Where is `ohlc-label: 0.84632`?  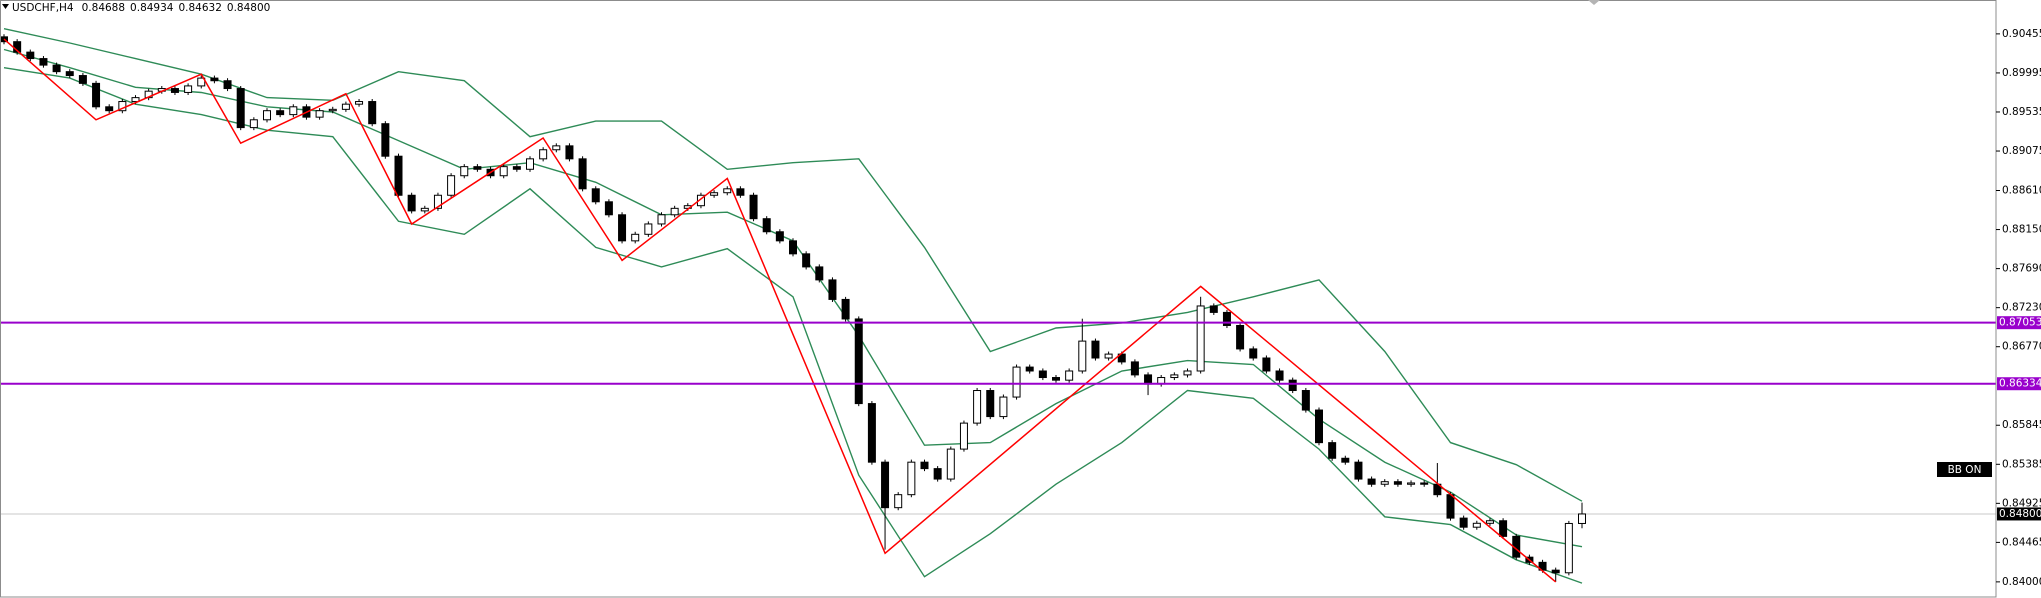 ohlc-label: 0.84632 is located at coordinates (199, 8).